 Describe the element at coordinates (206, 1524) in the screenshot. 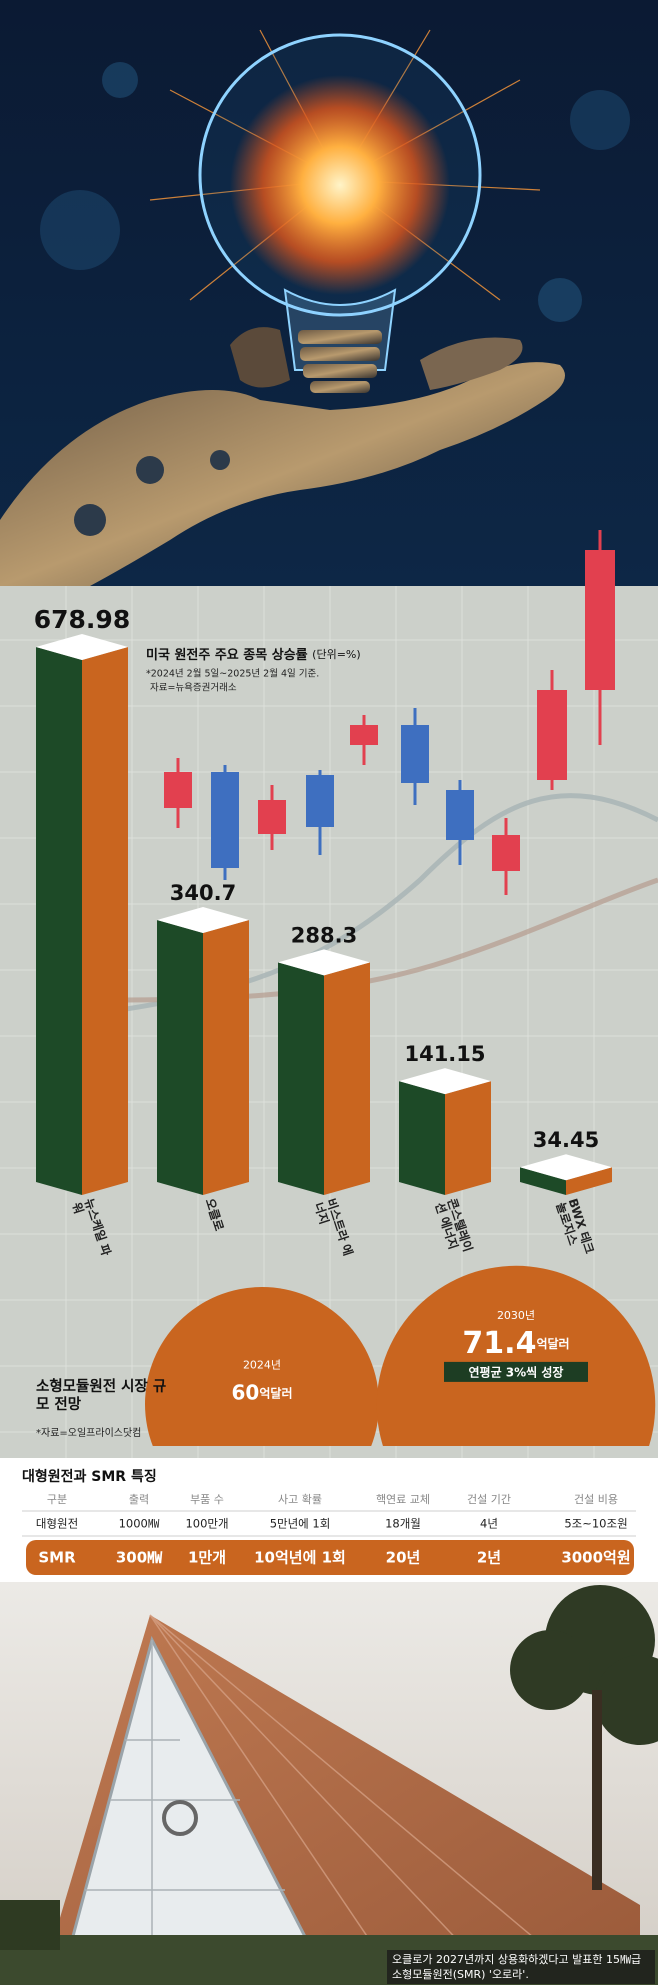

I see `table-cell: 100만개` at that location.